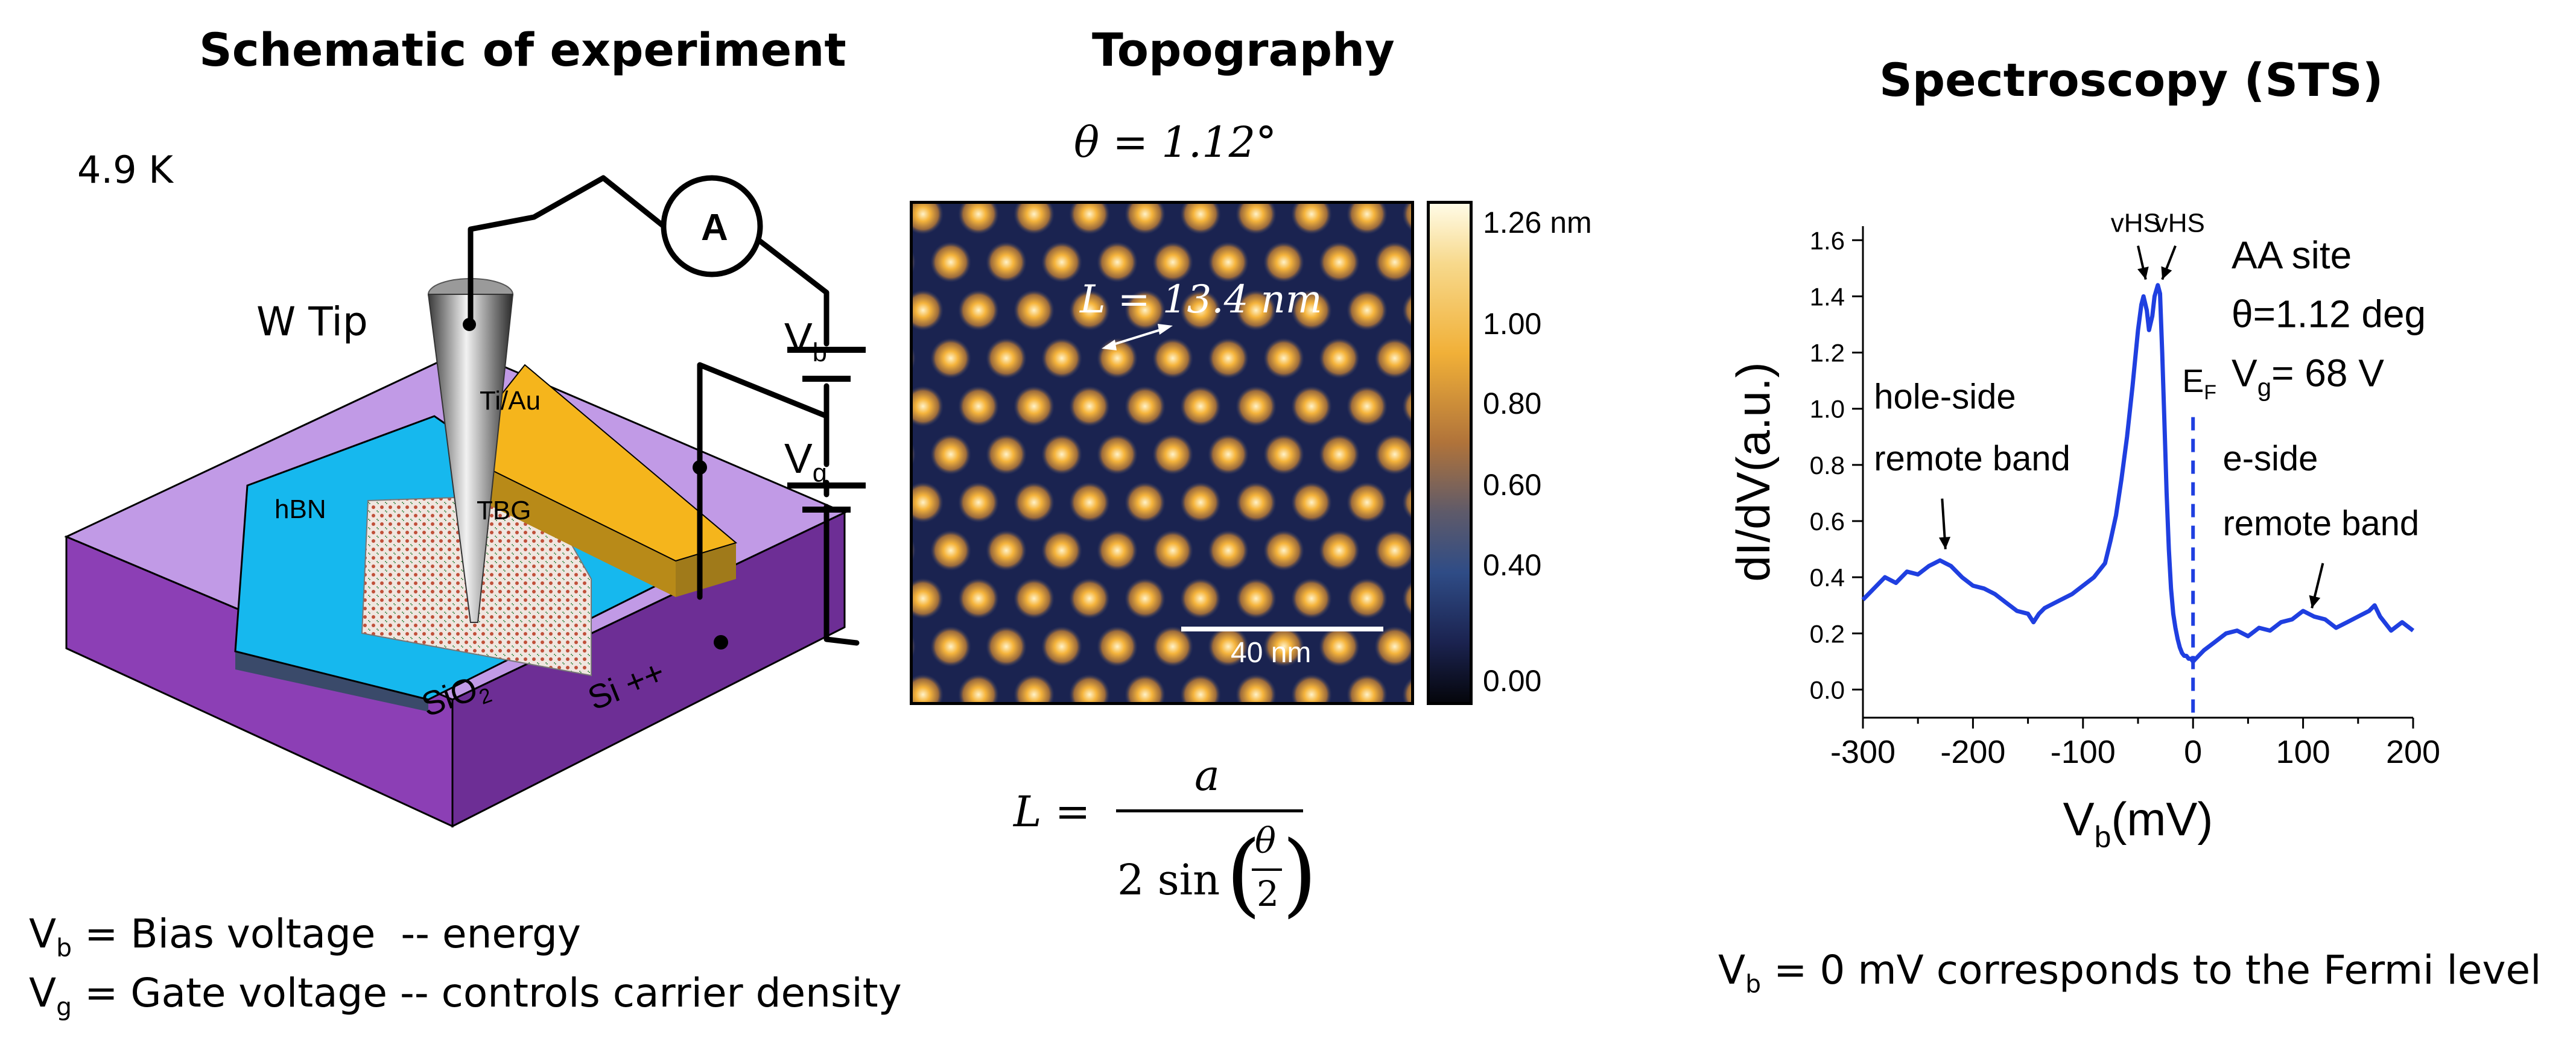 The width and height of the screenshot is (2576, 1053). Describe the element at coordinates (2131, 80) in the screenshot. I see `spectroscopy-title: Spectroscopy (STS)` at that location.